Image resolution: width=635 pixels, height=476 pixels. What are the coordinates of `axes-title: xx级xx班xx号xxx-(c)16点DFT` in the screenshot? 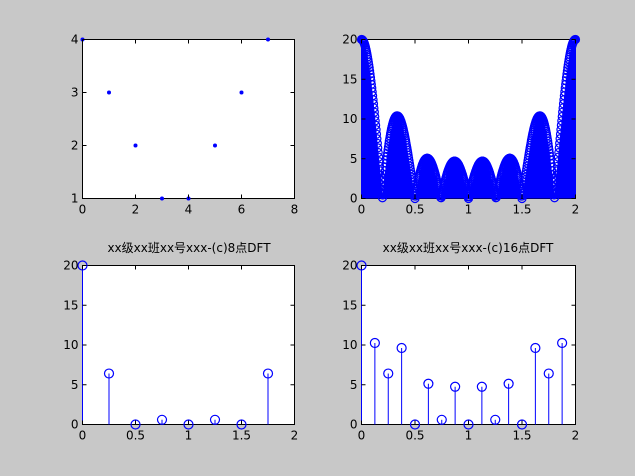 It's located at (468, 248).